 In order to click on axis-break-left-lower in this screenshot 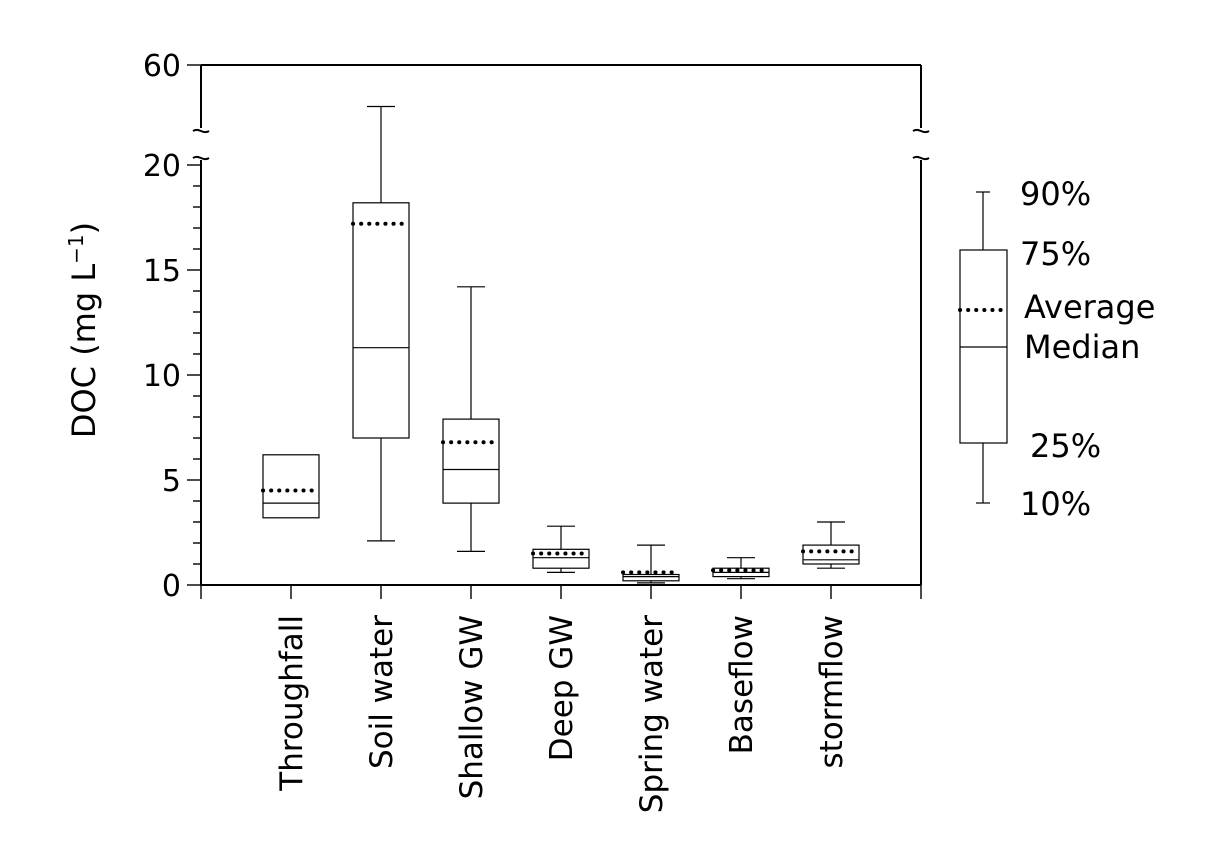, I will do `click(201, 158)`.